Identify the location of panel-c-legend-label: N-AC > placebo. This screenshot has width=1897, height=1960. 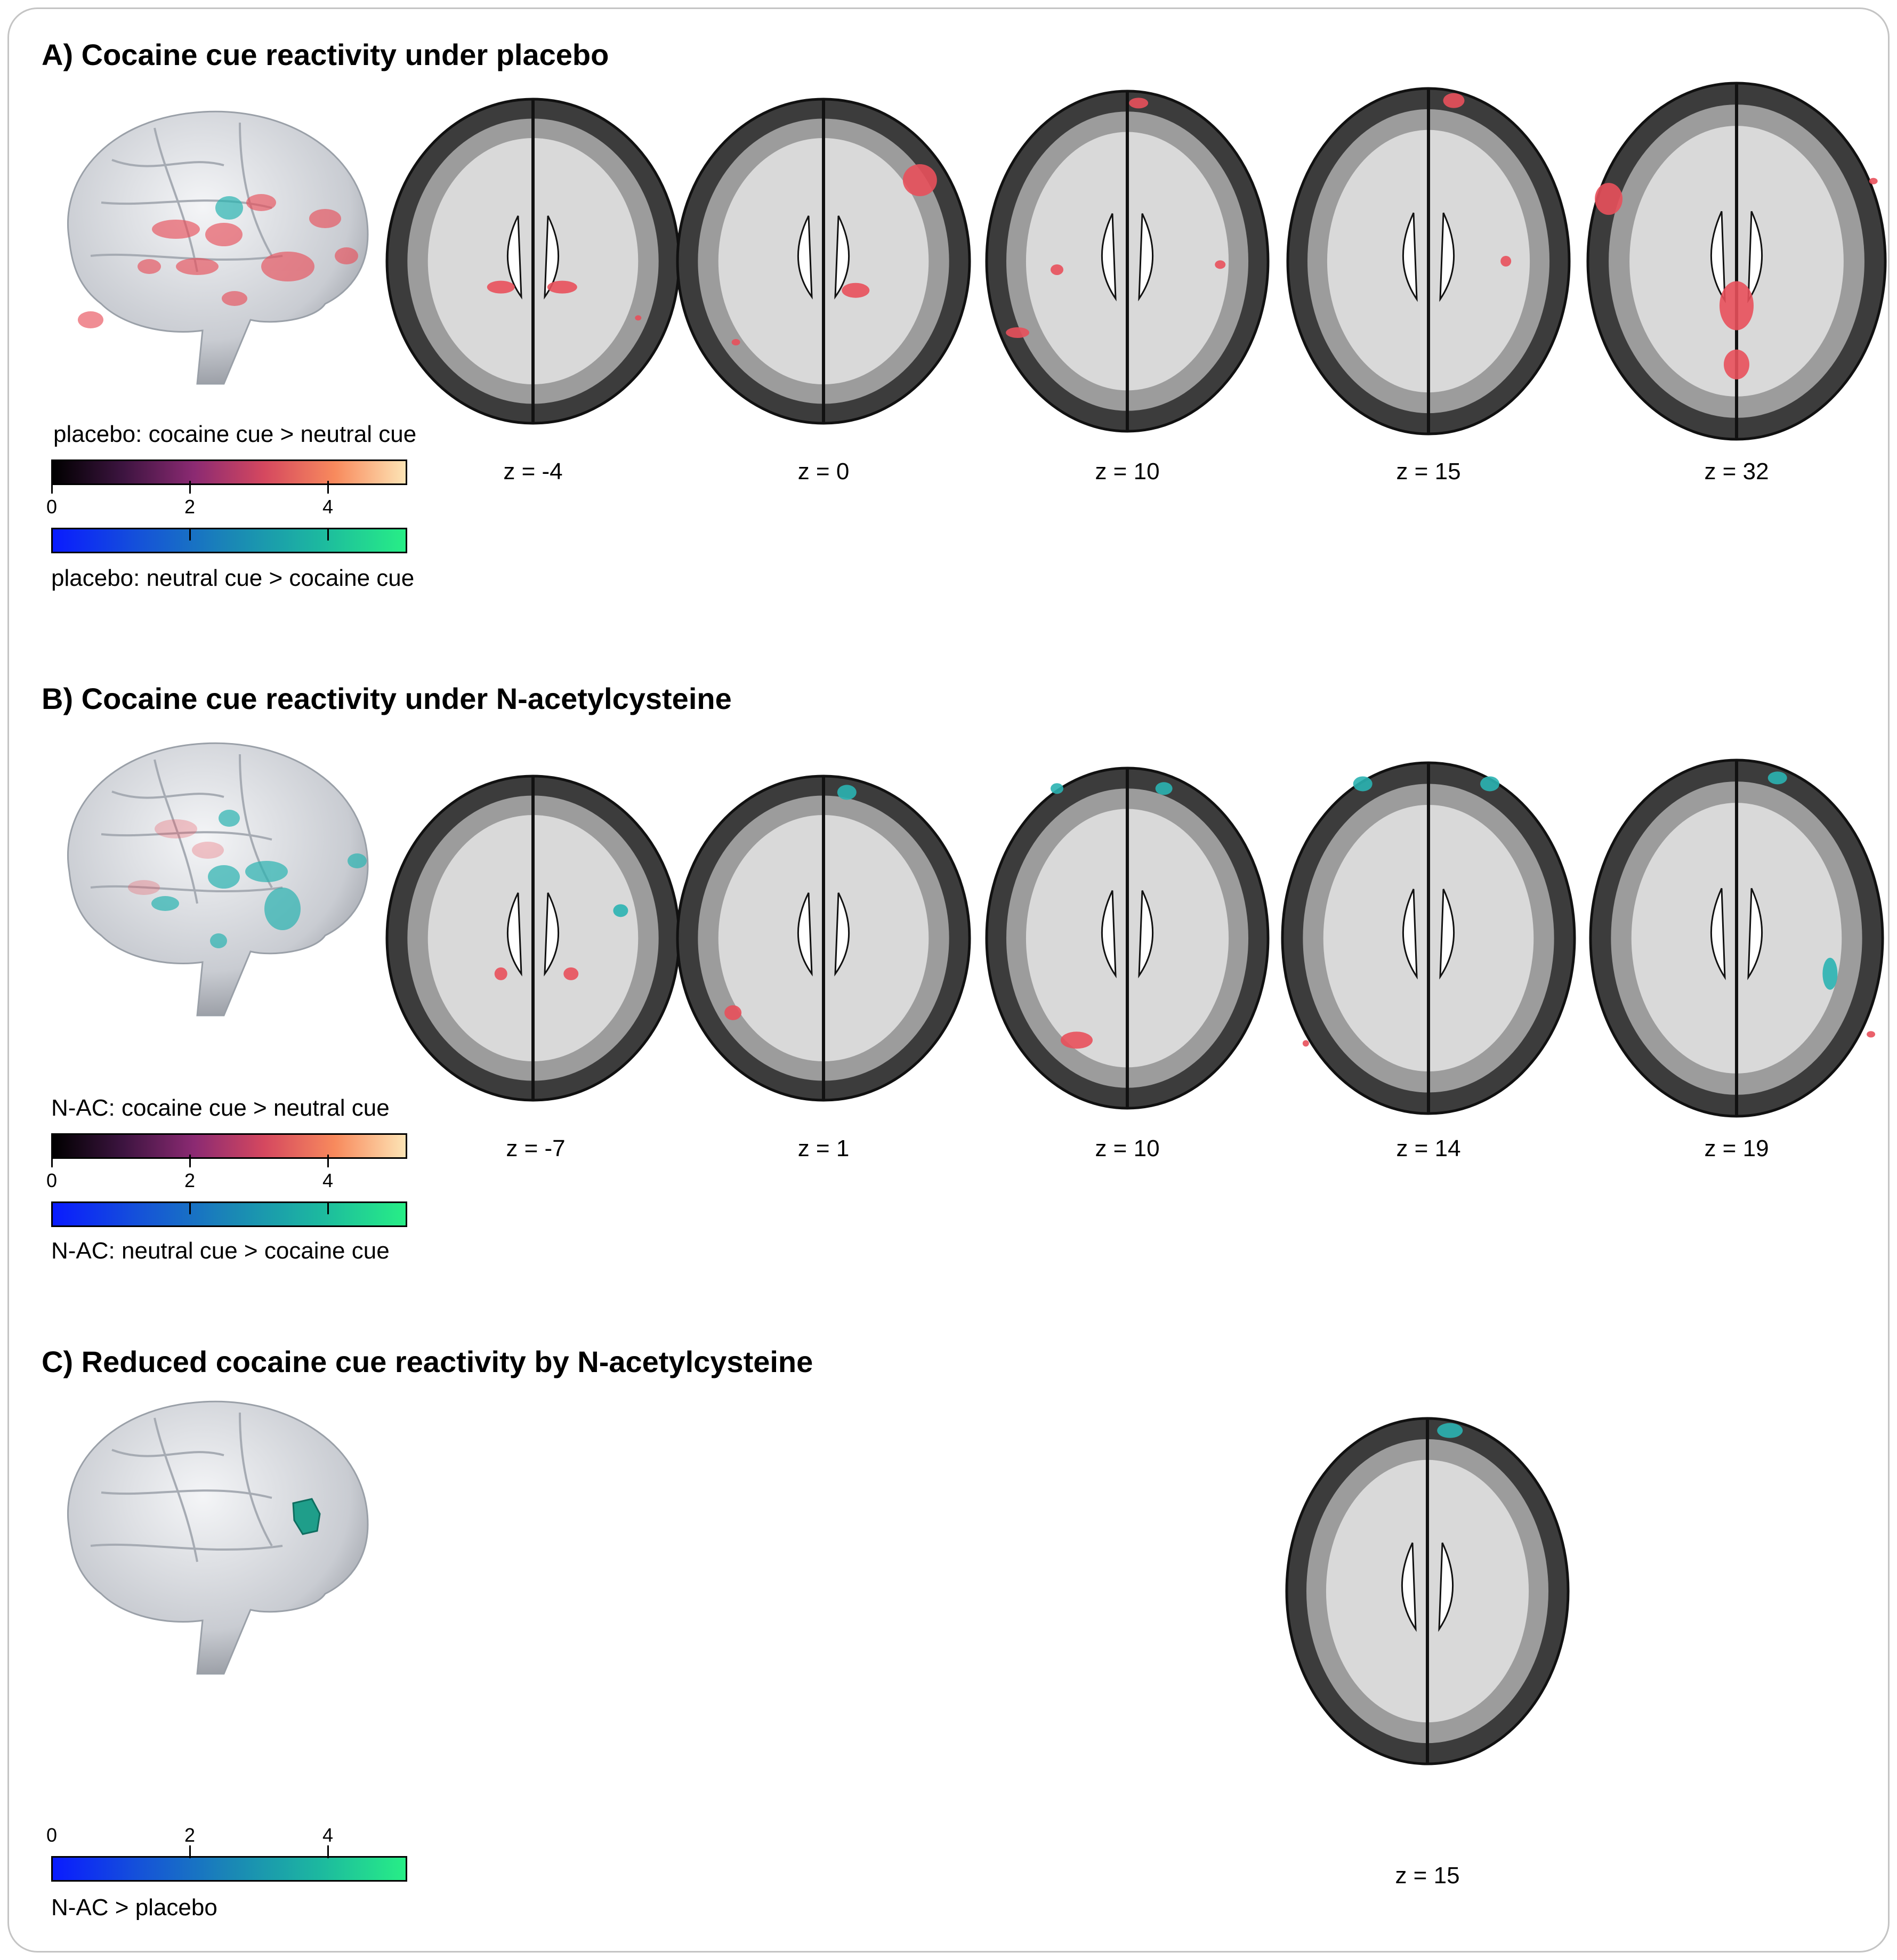
(134, 1907).